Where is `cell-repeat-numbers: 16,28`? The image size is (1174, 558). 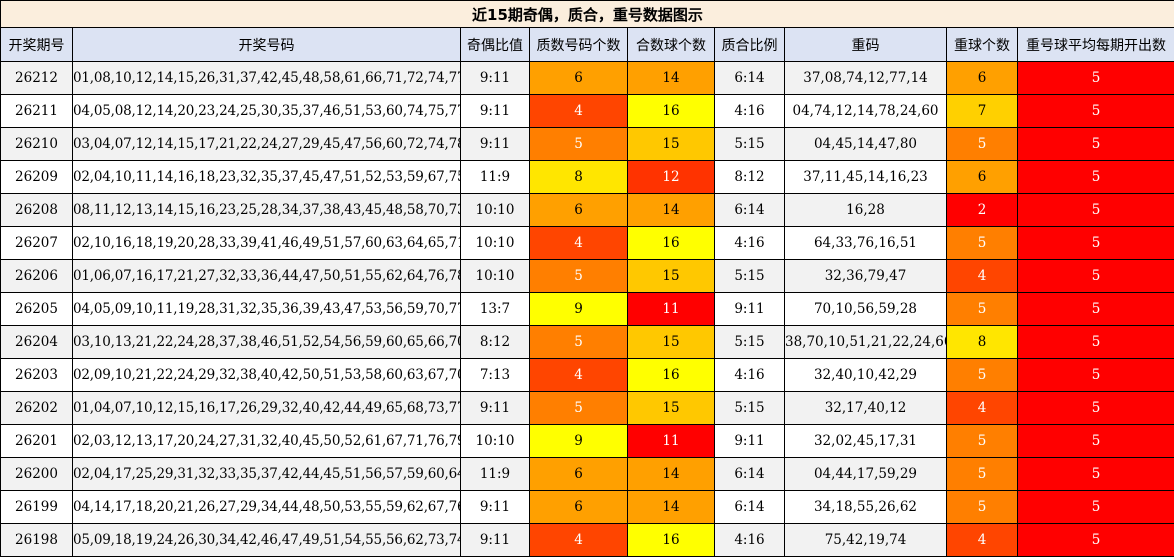
cell-repeat-numbers: 16,28 is located at coordinates (865, 210).